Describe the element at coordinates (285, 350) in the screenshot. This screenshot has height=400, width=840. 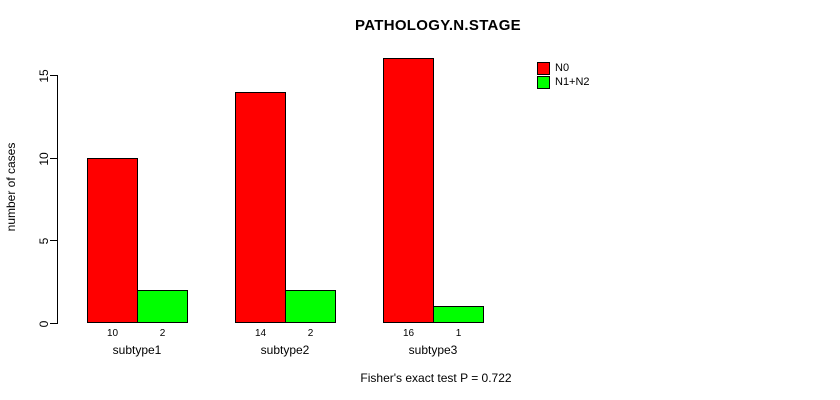
I see `x-axis-category-label: subtype2` at that location.